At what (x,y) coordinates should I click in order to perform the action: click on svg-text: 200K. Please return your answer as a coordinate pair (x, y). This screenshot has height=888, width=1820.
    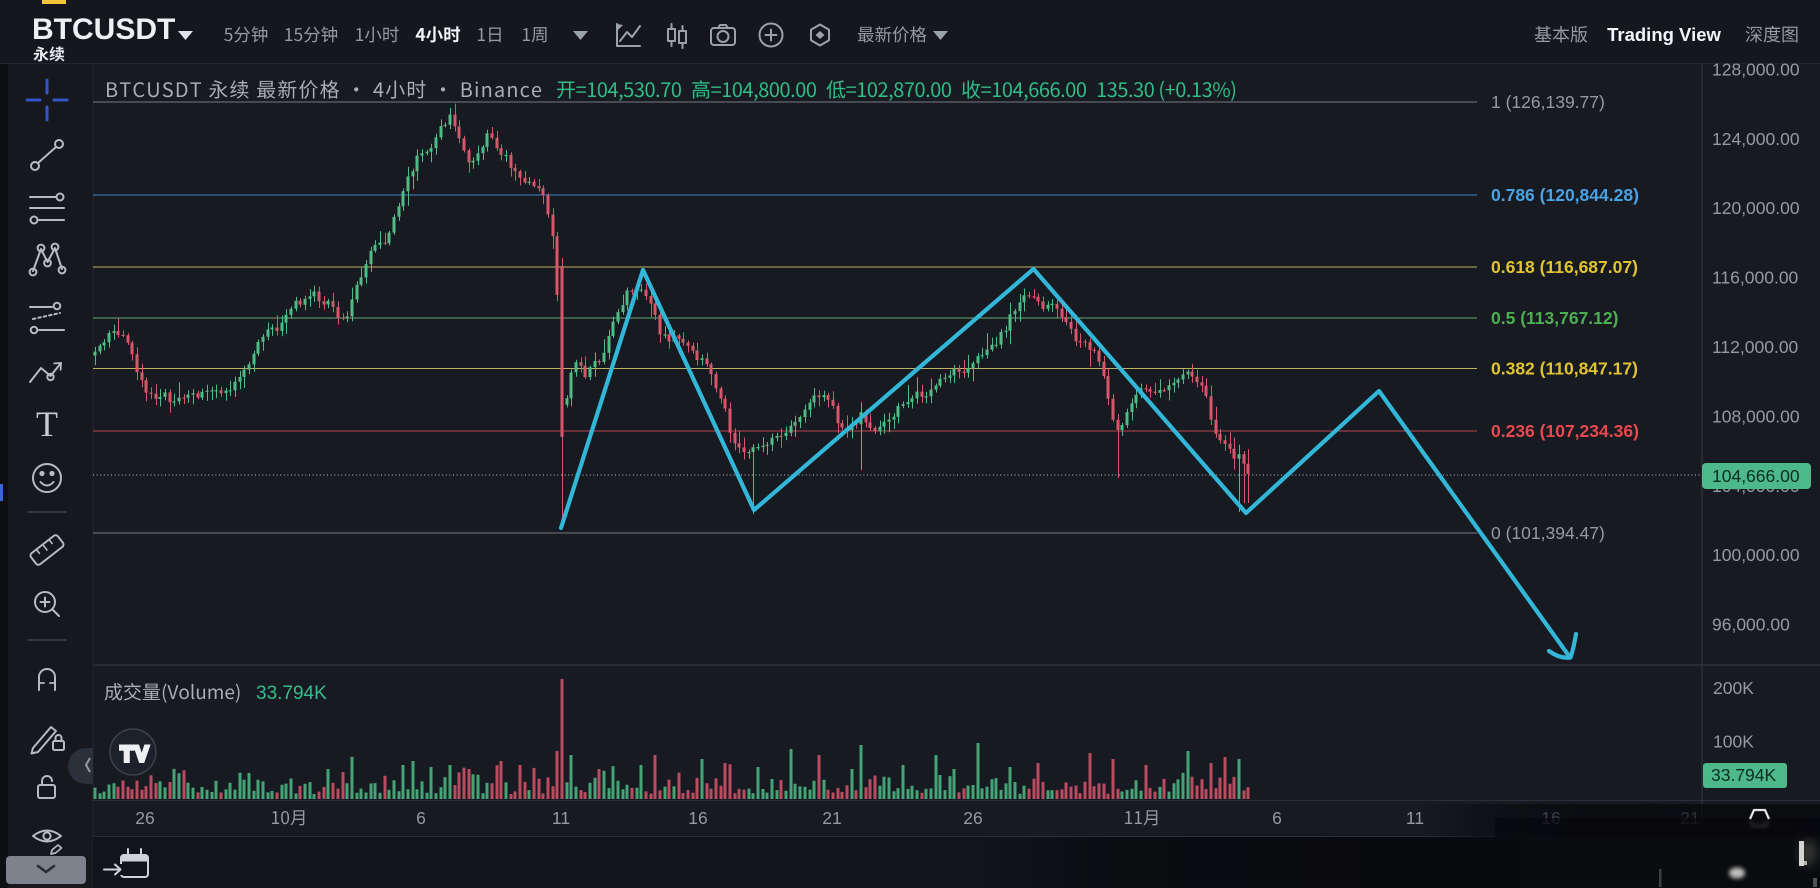
    Looking at the image, I should click on (1733, 688).